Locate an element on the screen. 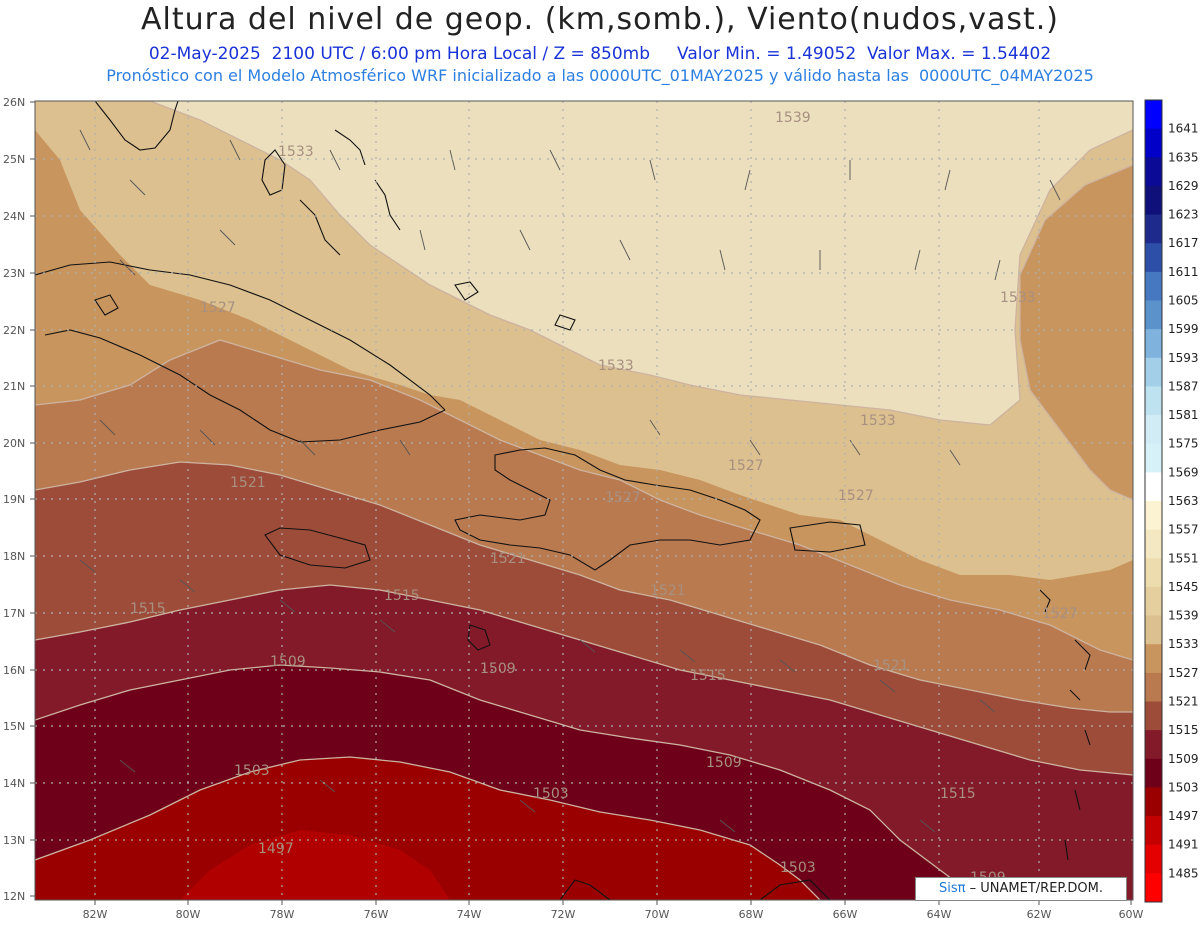 The height and width of the screenshot is (927, 1200). colorbar-frame is located at coordinates (1153, 501).